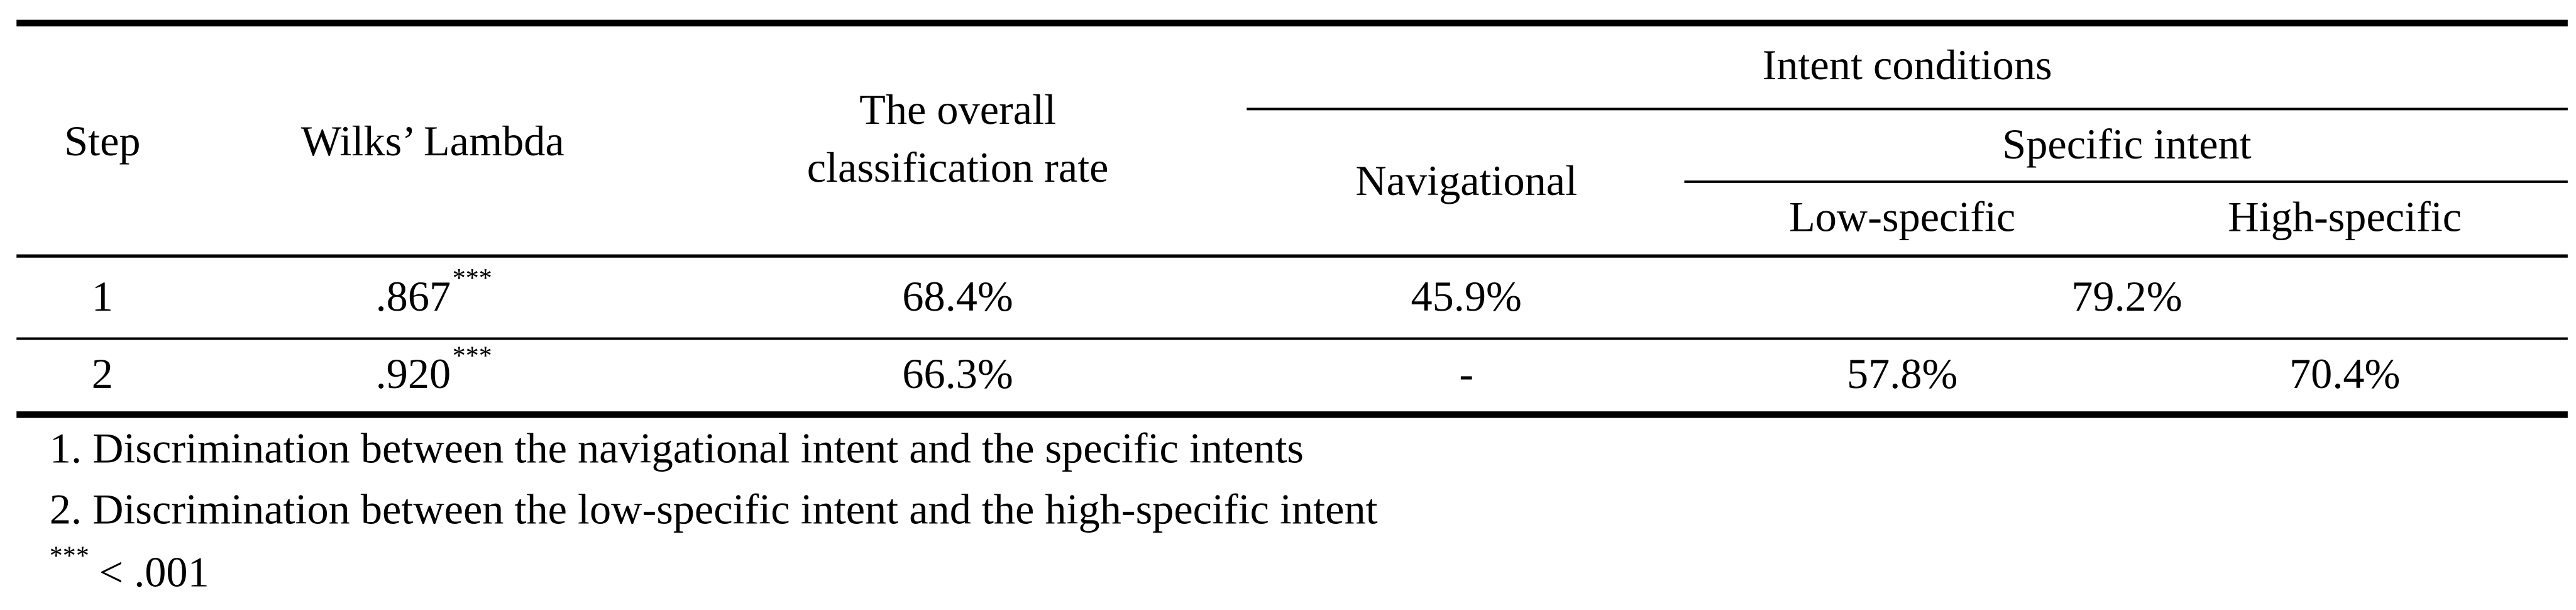  Describe the element at coordinates (102, 141) in the screenshot. I see `header-cell: Step` at that location.